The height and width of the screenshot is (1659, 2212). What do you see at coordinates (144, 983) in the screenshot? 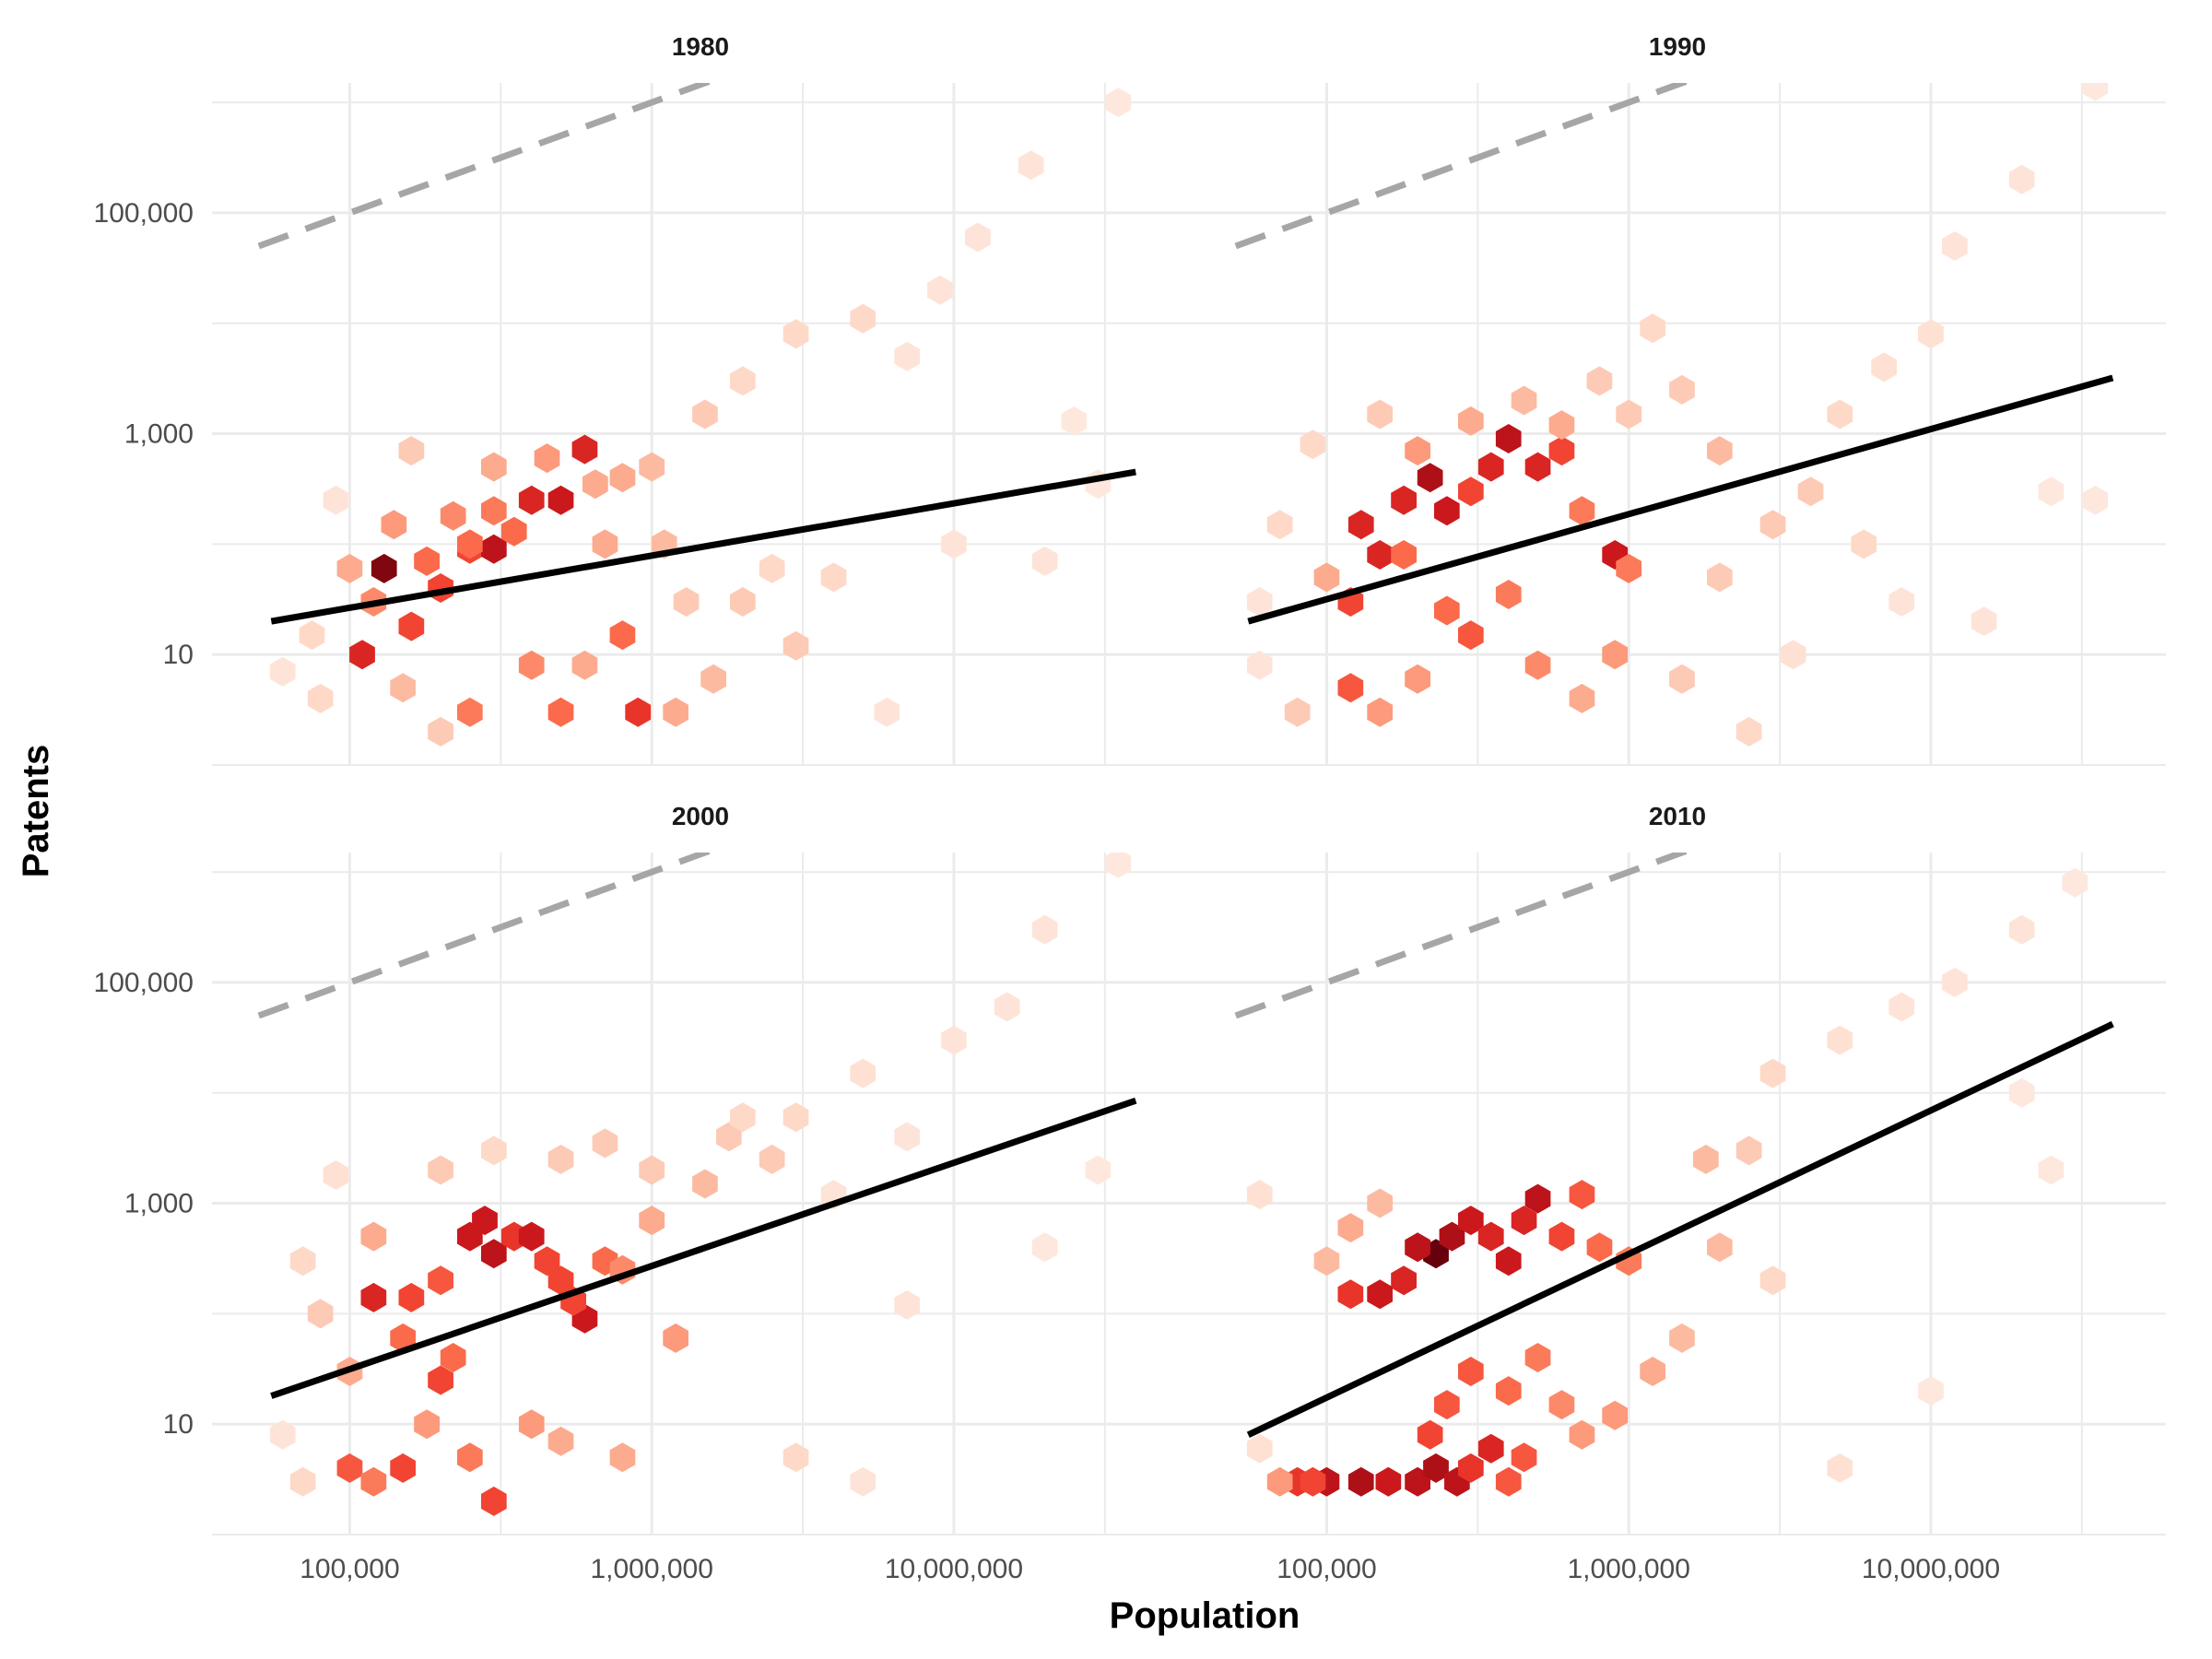
I see `y-tick-label: 100,000` at bounding box center [144, 983].